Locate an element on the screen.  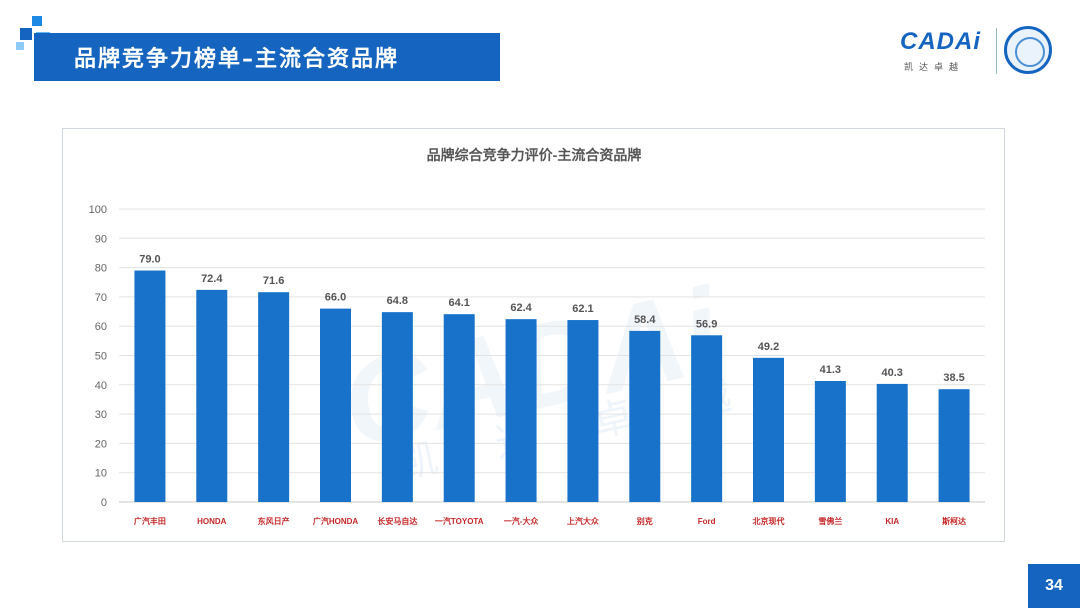
y-tick-label: 50 is located at coordinates (101, 357).